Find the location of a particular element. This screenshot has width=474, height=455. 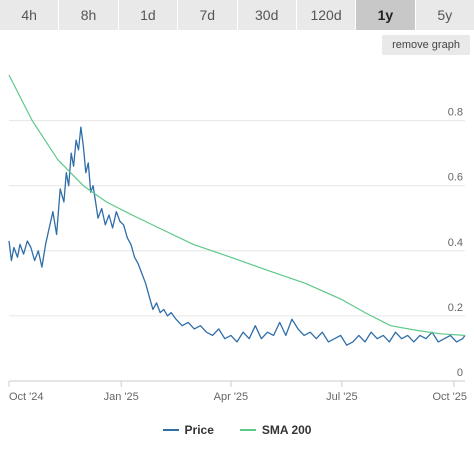

tab-30d: 30d is located at coordinates (267, 15).